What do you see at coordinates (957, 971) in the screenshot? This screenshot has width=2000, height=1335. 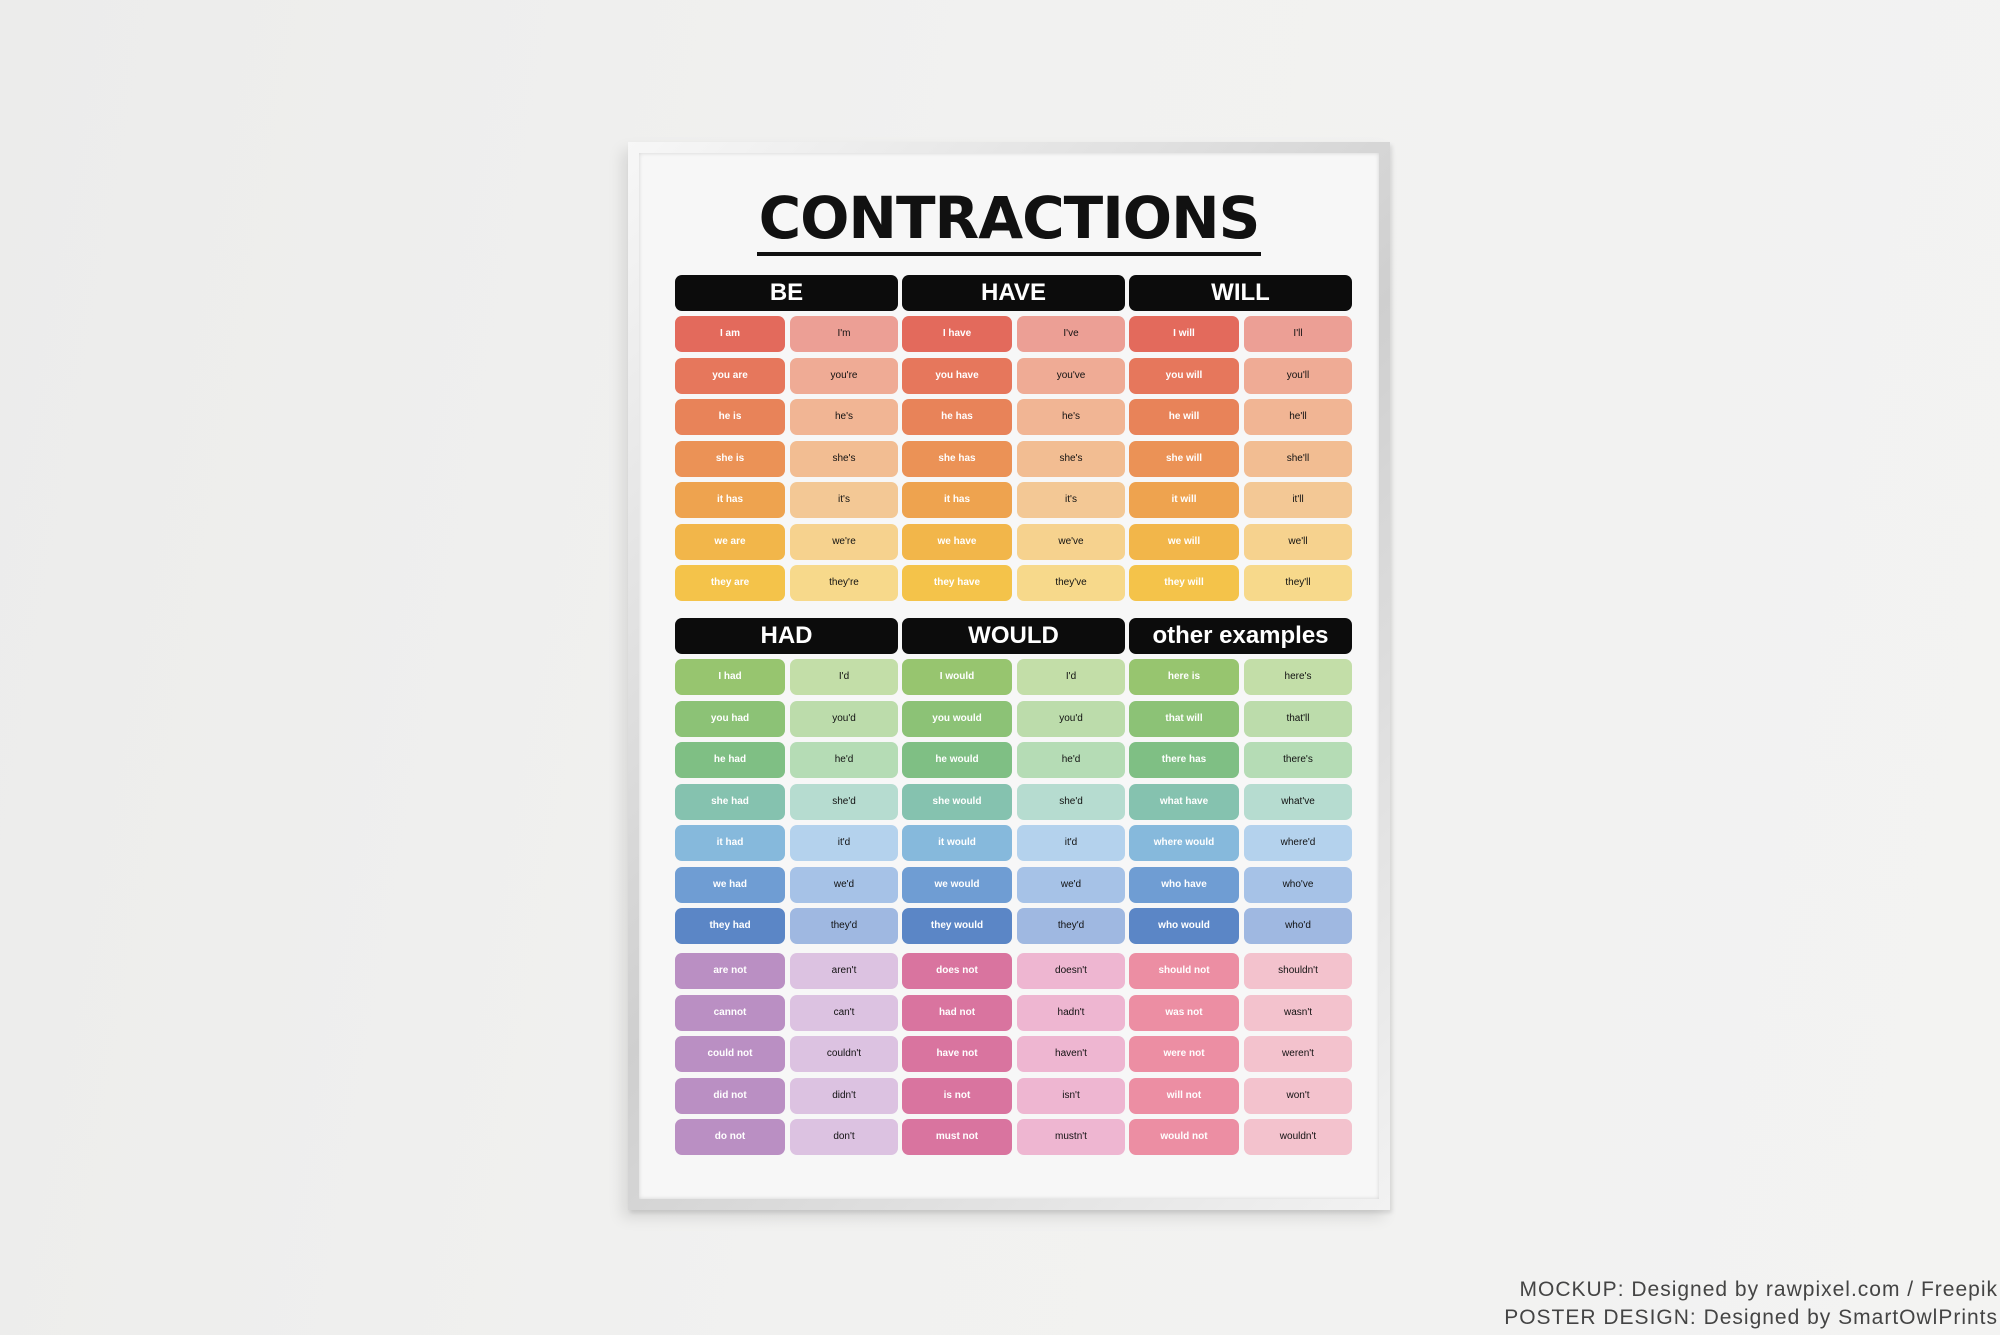 I see `full-form-cell: does not` at bounding box center [957, 971].